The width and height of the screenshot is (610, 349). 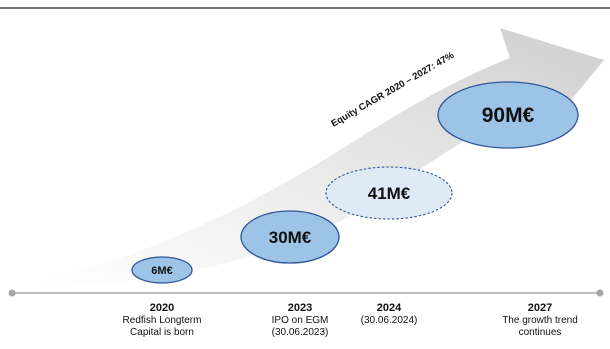 I want to click on value-label-2023: 30M€, so click(x=290, y=237).